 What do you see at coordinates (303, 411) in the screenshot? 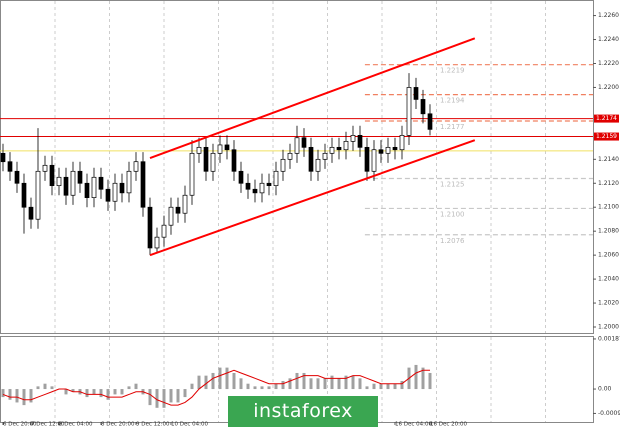
I see `logo: instaforex` at bounding box center [303, 411].